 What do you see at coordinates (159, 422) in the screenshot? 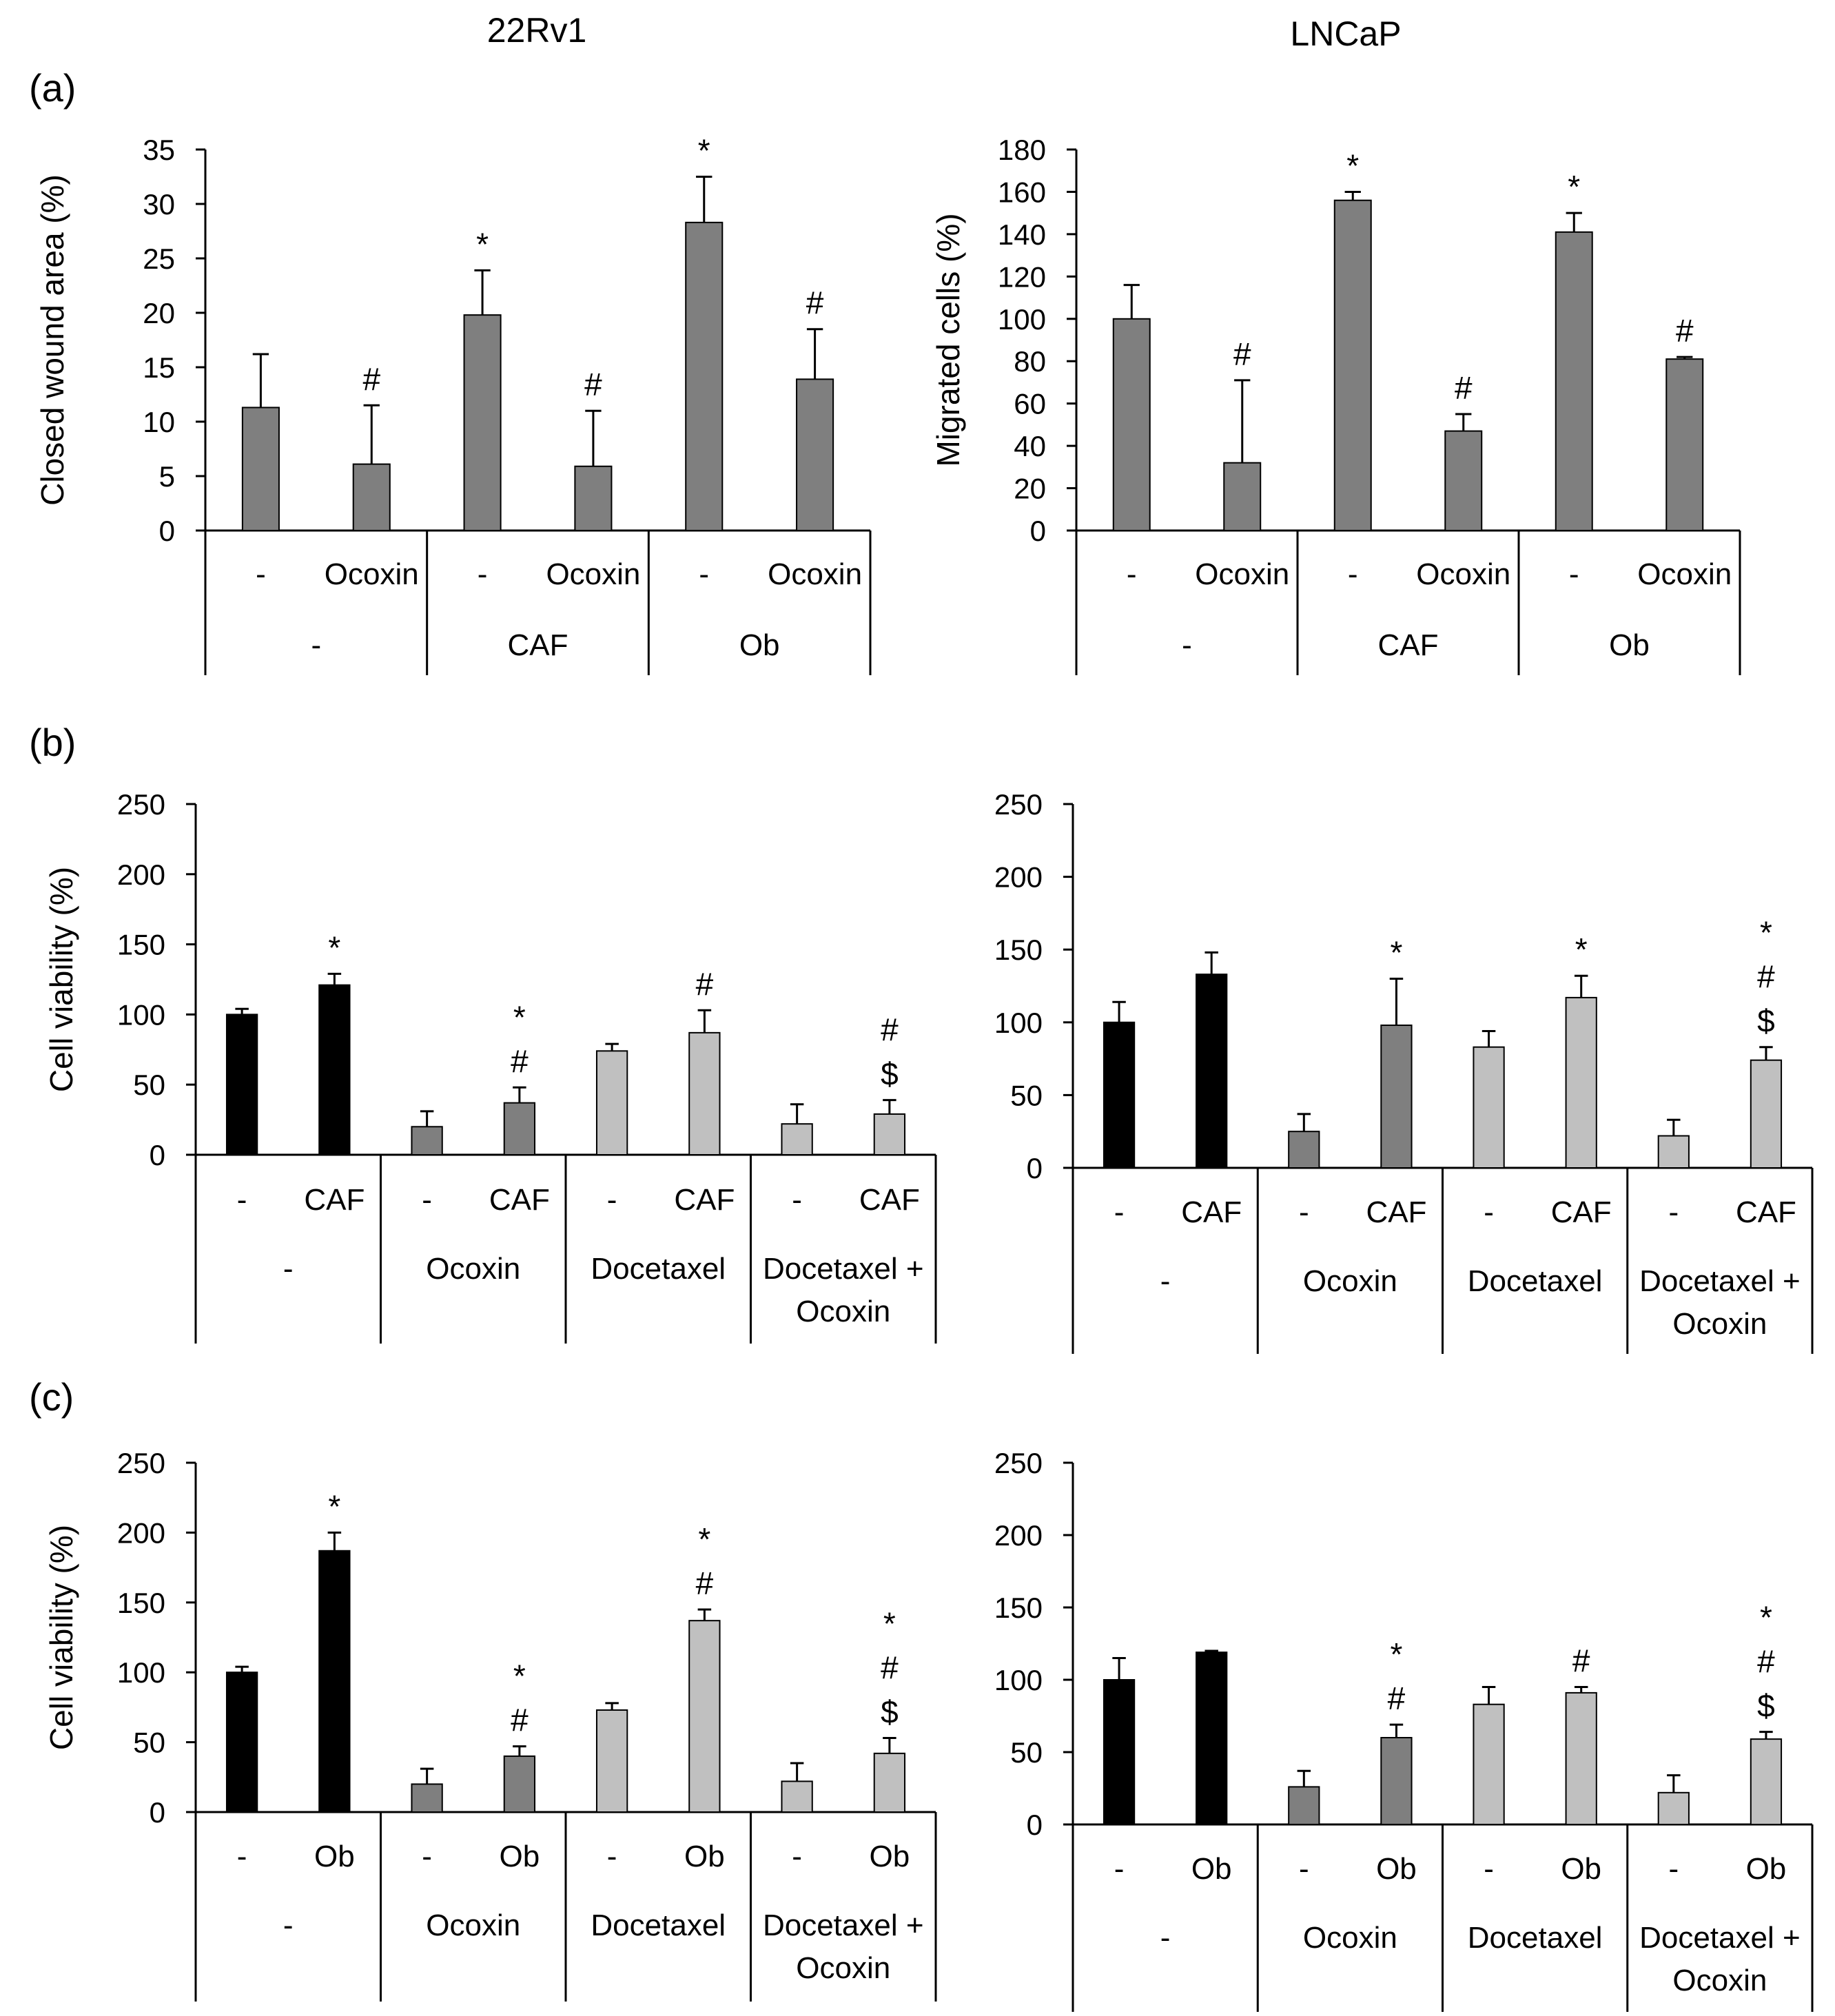
I see `y-tick-label: 10` at bounding box center [159, 422].